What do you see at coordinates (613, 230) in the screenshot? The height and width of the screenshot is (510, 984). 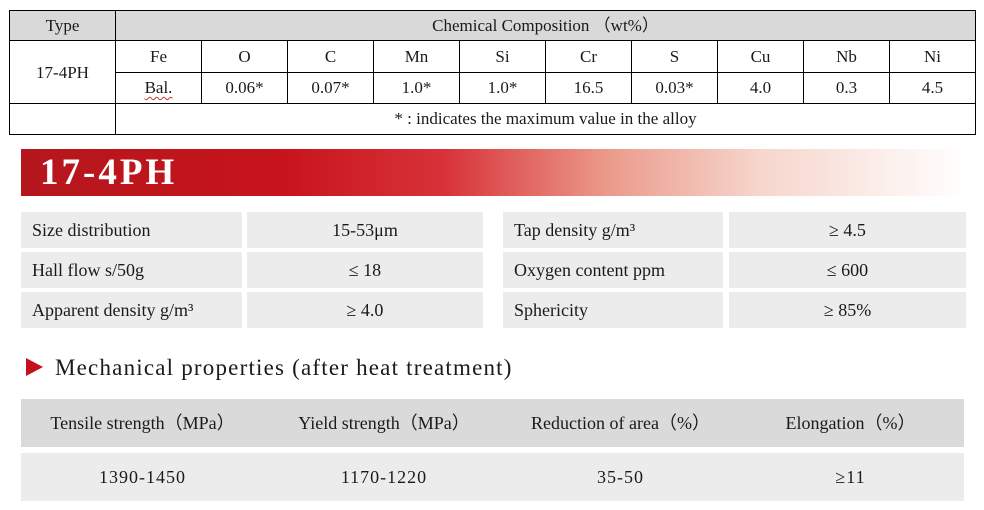 I see `prop-label-tap-density: Tap density g/m³` at bounding box center [613, 230].